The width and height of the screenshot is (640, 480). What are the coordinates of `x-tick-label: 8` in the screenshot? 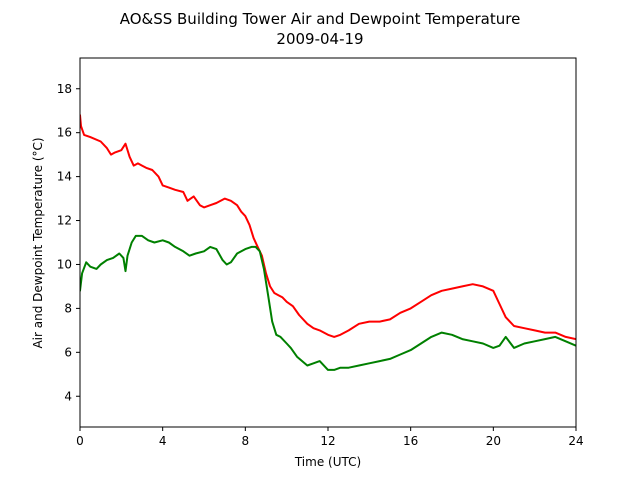 It's located at (246, 441).